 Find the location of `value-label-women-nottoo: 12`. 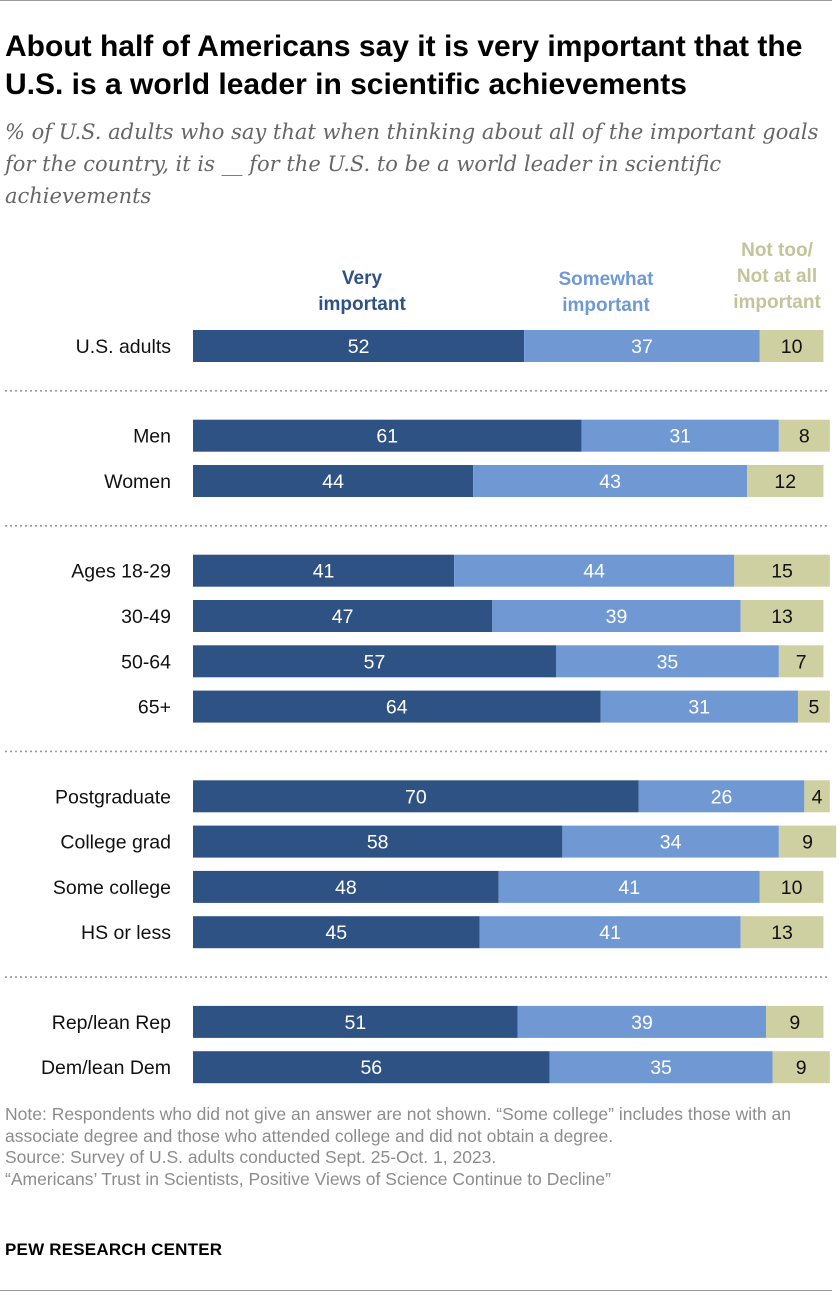

value-label-women-nottoo: 12 is located at coordinates (785, 482).